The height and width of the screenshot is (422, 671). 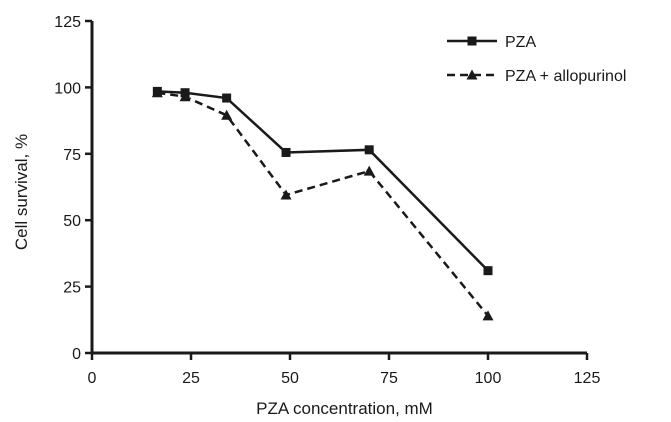 What do you see at coordinates (491, 42) in the screenshot?
I see `legend-item-pza: PZA` at bounding box center [491, 42].